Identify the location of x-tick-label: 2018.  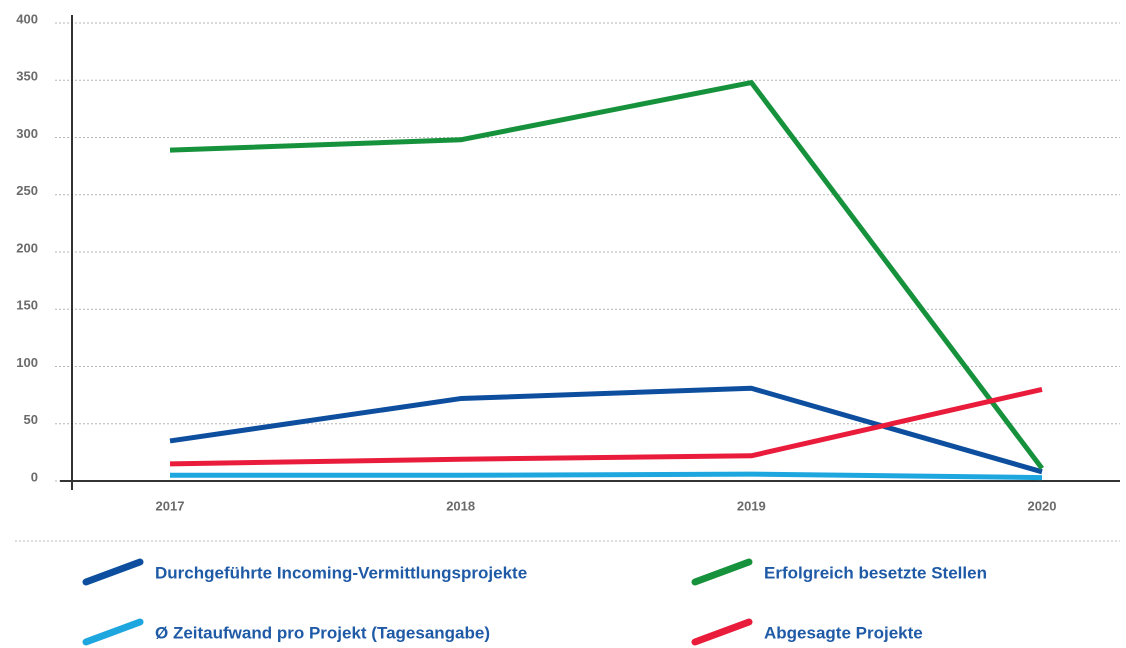
(460, 505).